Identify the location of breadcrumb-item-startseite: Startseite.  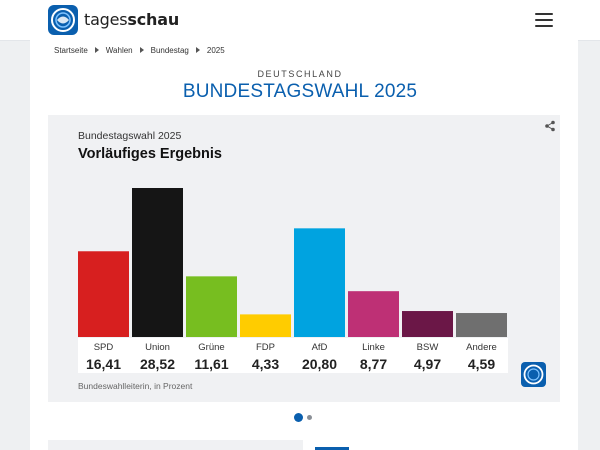
(71, 50).